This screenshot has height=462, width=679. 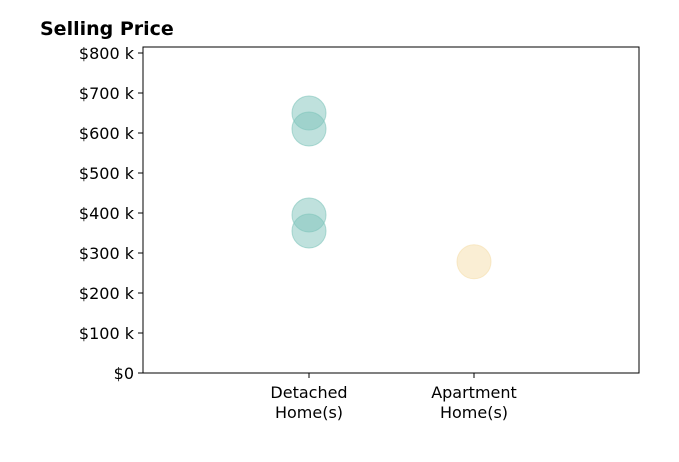 What do you see at coordinates (107, 333) in the screenshot?
I see `y-tick-label: $100 k` at bounding box center [107, 333].